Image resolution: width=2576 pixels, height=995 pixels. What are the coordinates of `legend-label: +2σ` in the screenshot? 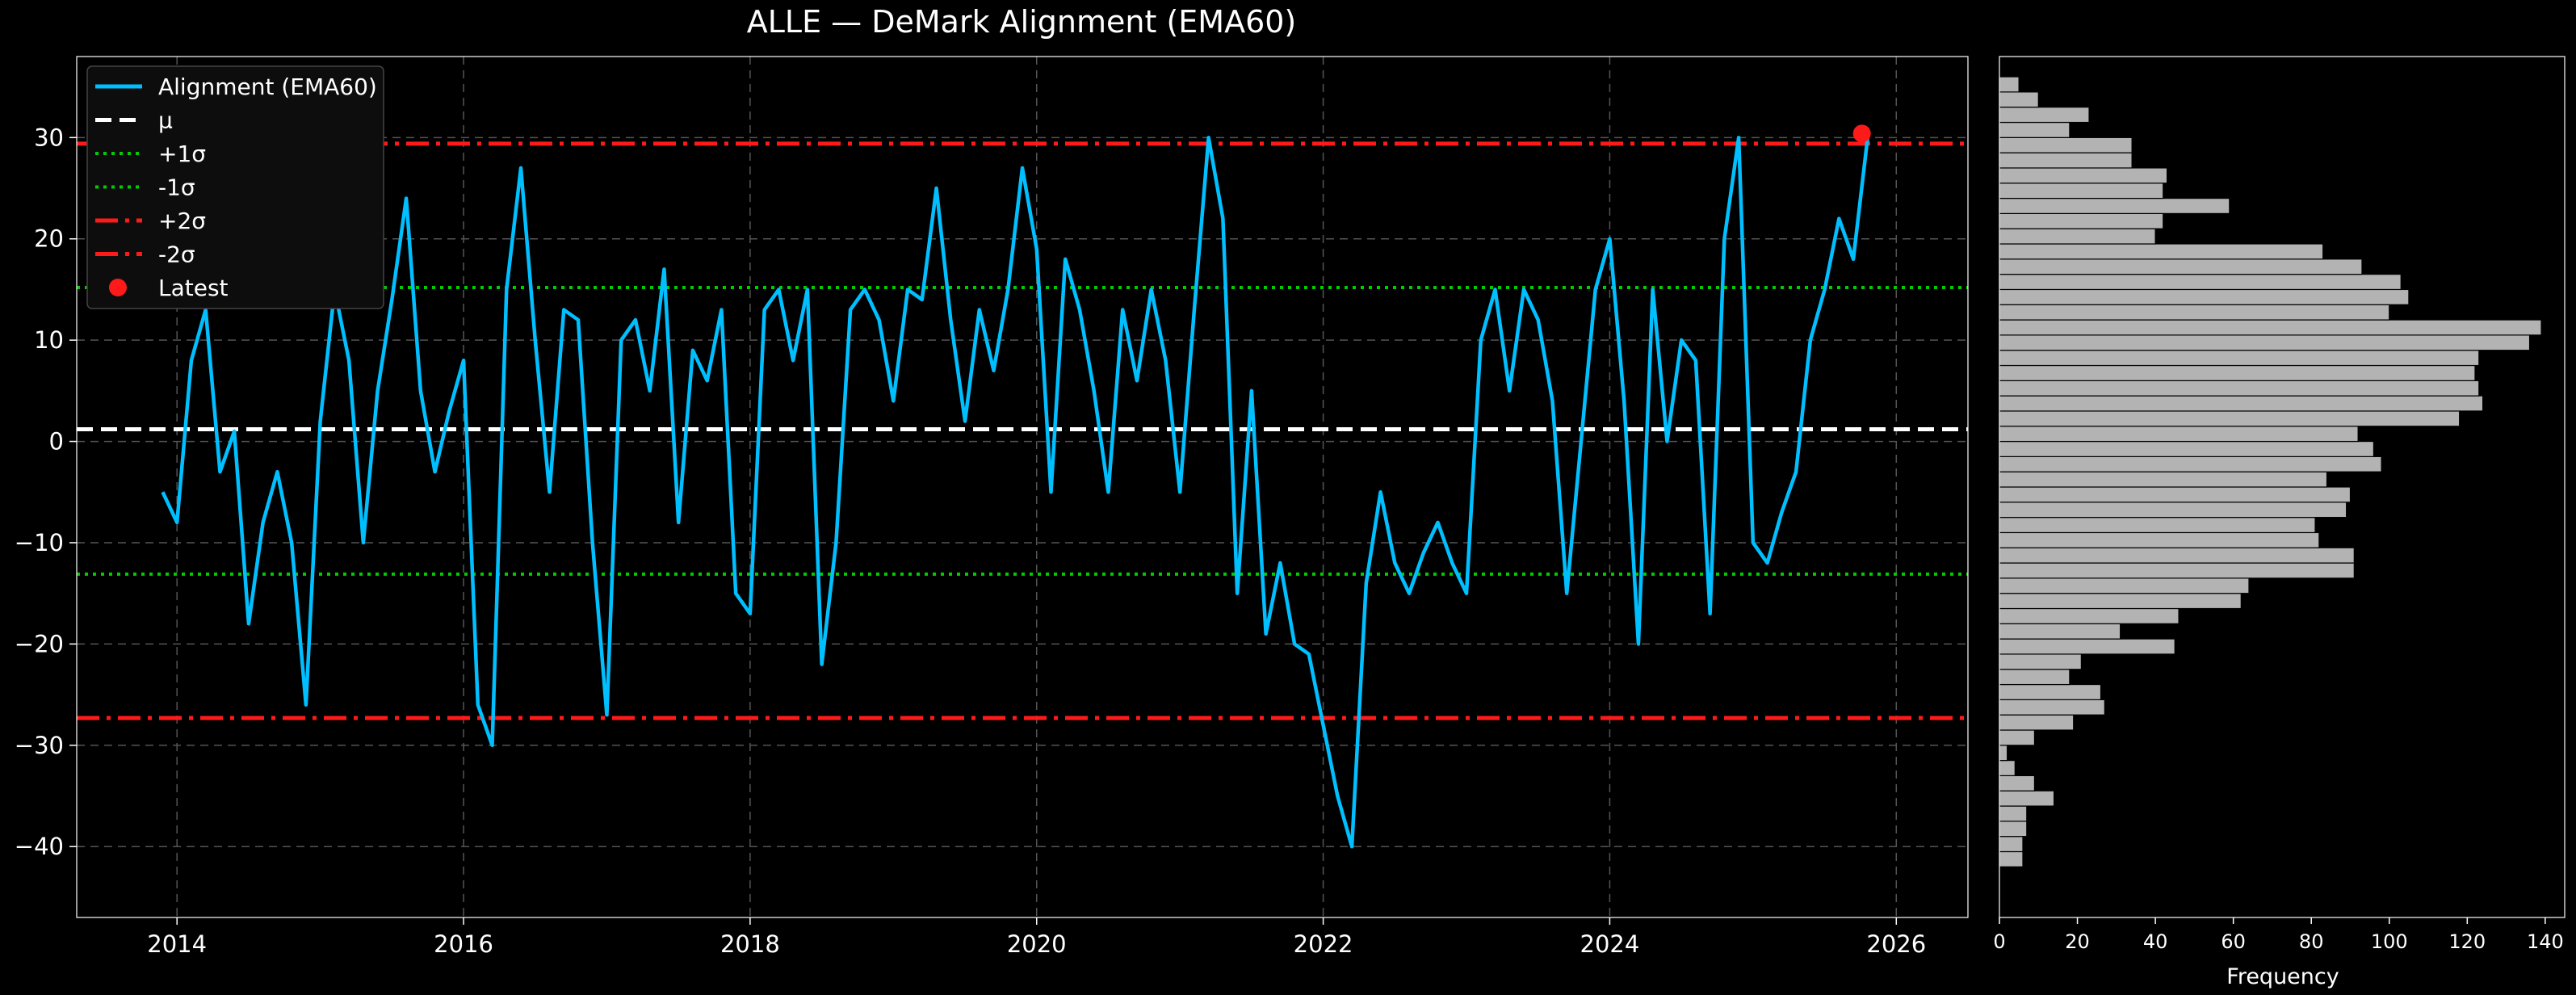 It's located at (182, 221).